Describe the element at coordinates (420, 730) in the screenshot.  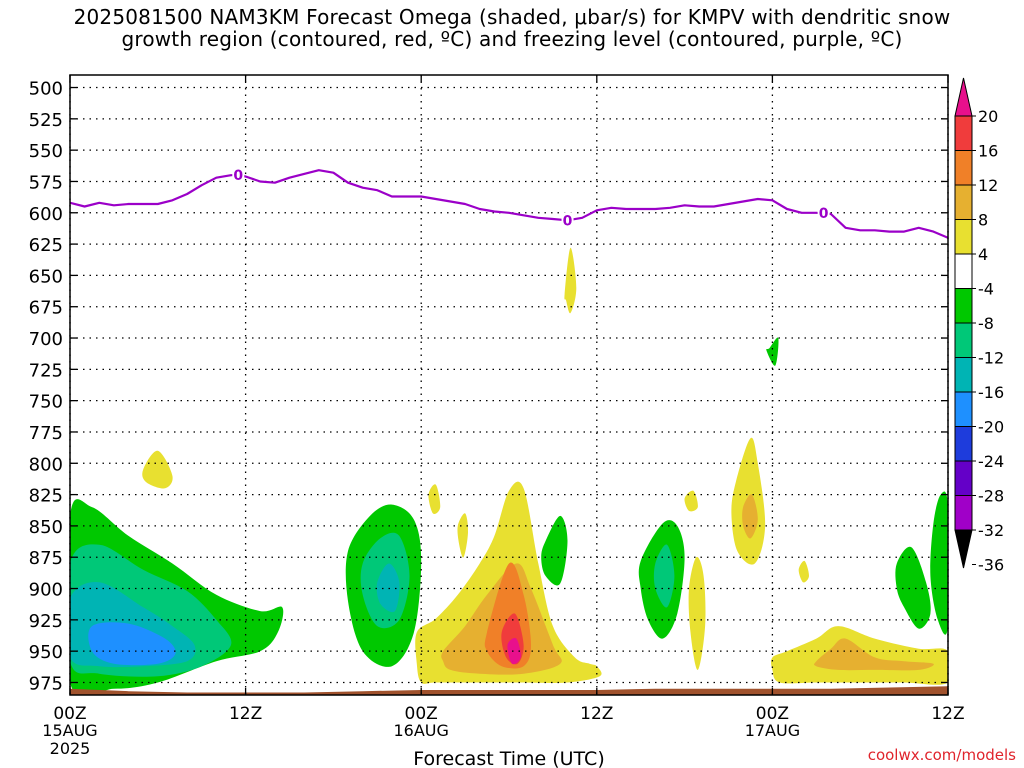
I see `x-tick-date: 16AUG` at that location.